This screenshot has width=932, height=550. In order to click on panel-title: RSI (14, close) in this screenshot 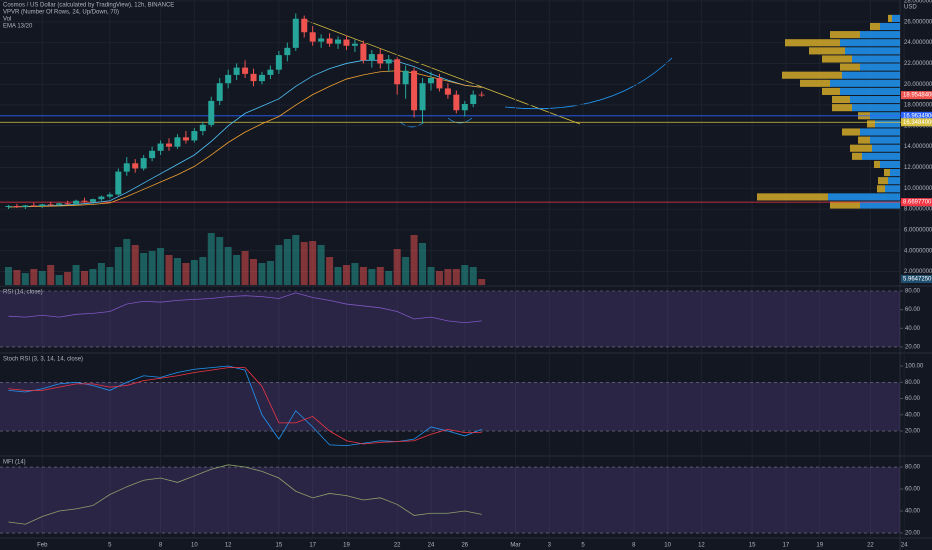, I will do `click(23, 293)`.